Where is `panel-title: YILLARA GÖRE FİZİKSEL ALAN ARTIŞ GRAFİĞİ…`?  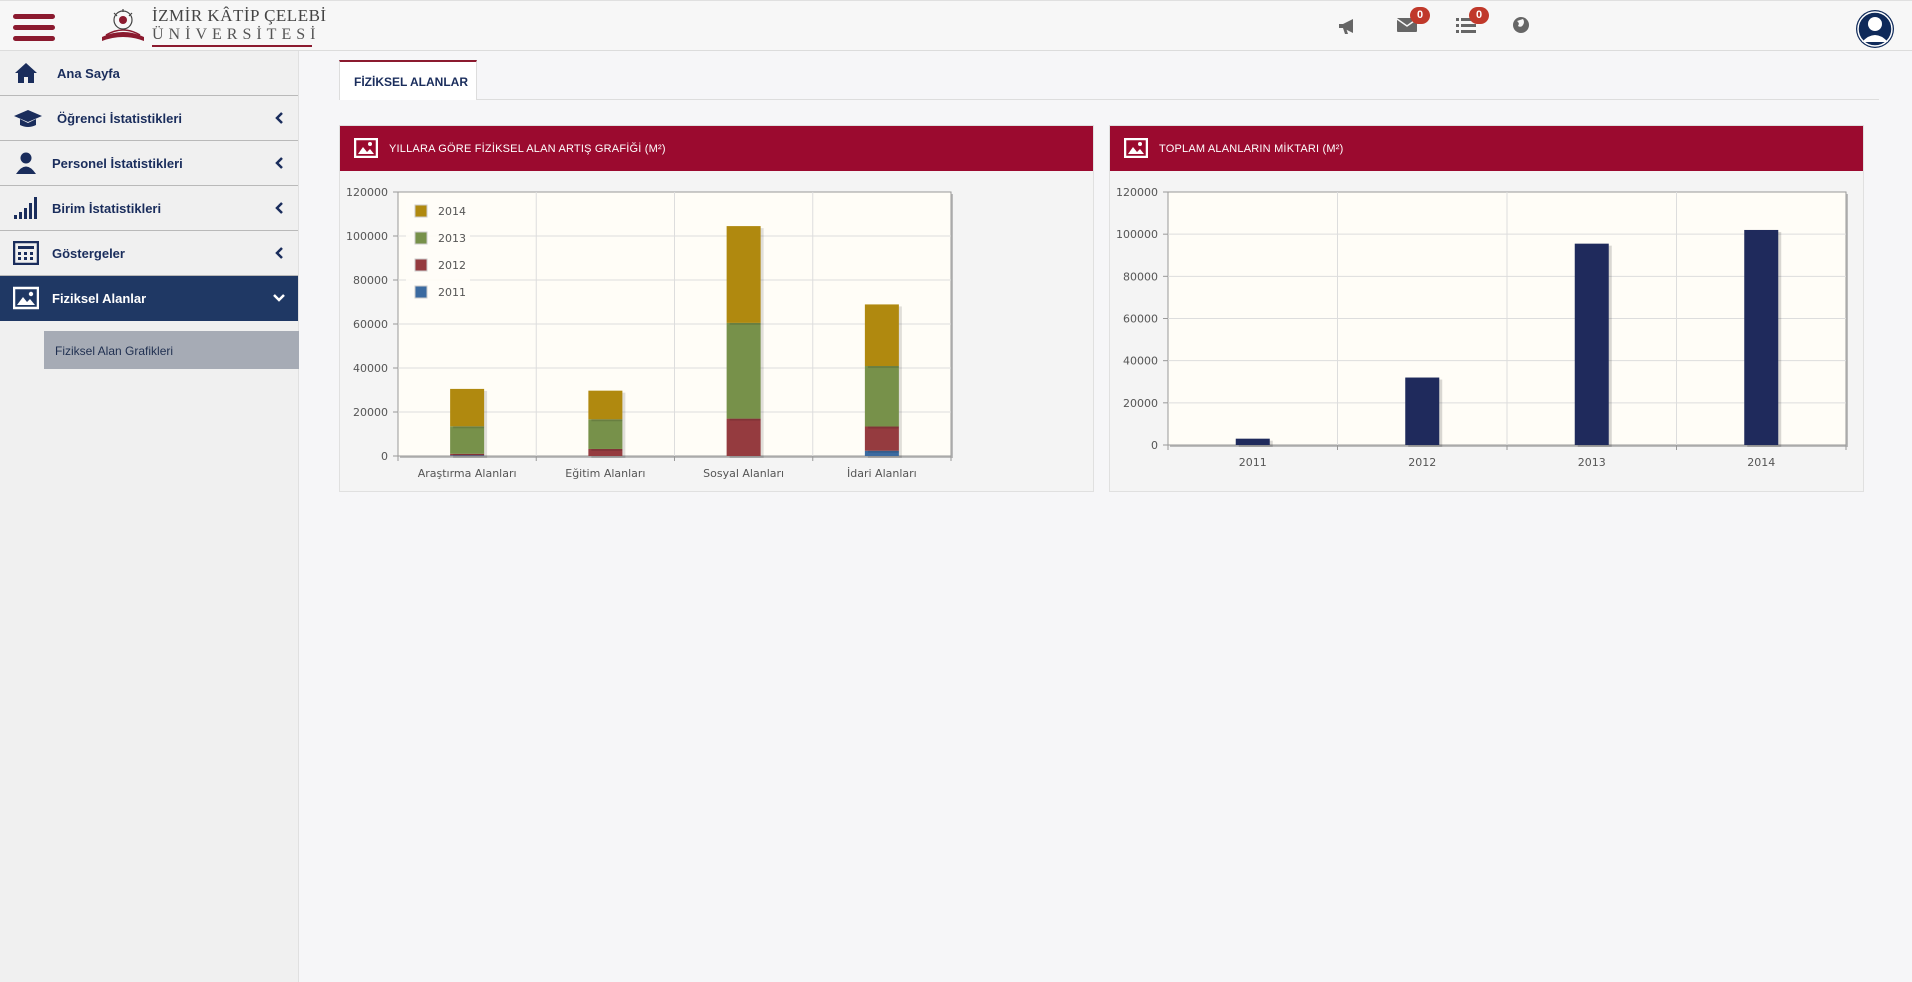 panel-title: YILLARA GÖRE FİZİKSEL ALAN ARTIŞ GRAFİĞİ… is located at coordinates (527, 149).